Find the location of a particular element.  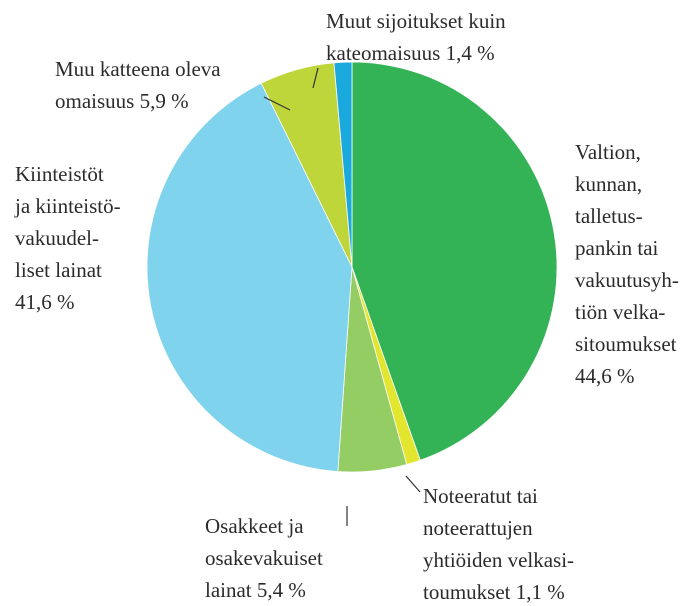

category-label: vakuutusyh- is located at coordinates (627, 280).